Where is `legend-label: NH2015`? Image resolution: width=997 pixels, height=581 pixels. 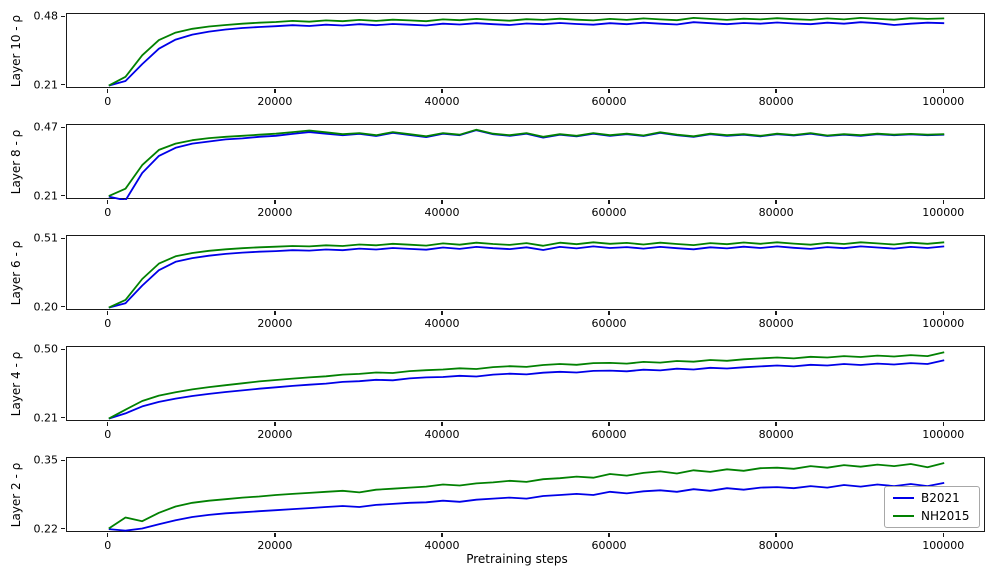 legend-label: NH2015 is located at coordinates (945, 516).